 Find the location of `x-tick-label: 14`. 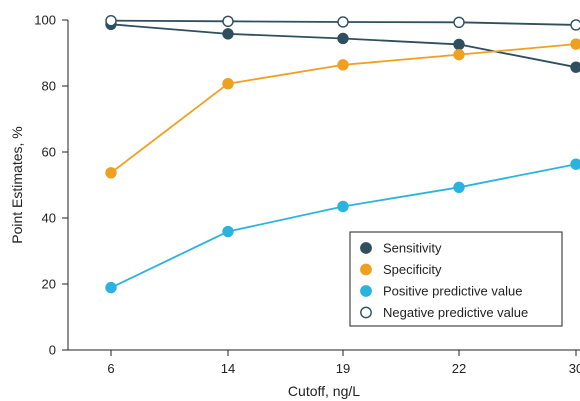

x-tick-label: 14 is located at coordinates (228, 368).